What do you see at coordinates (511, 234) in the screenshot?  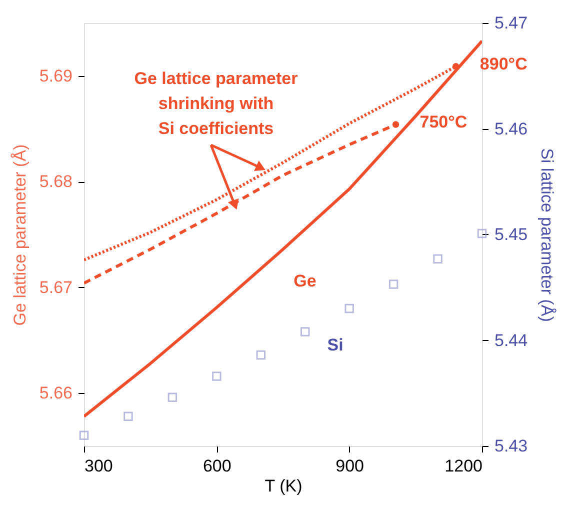 I see `y2-tick-label: 5.45` at bounding box center [511, 234].